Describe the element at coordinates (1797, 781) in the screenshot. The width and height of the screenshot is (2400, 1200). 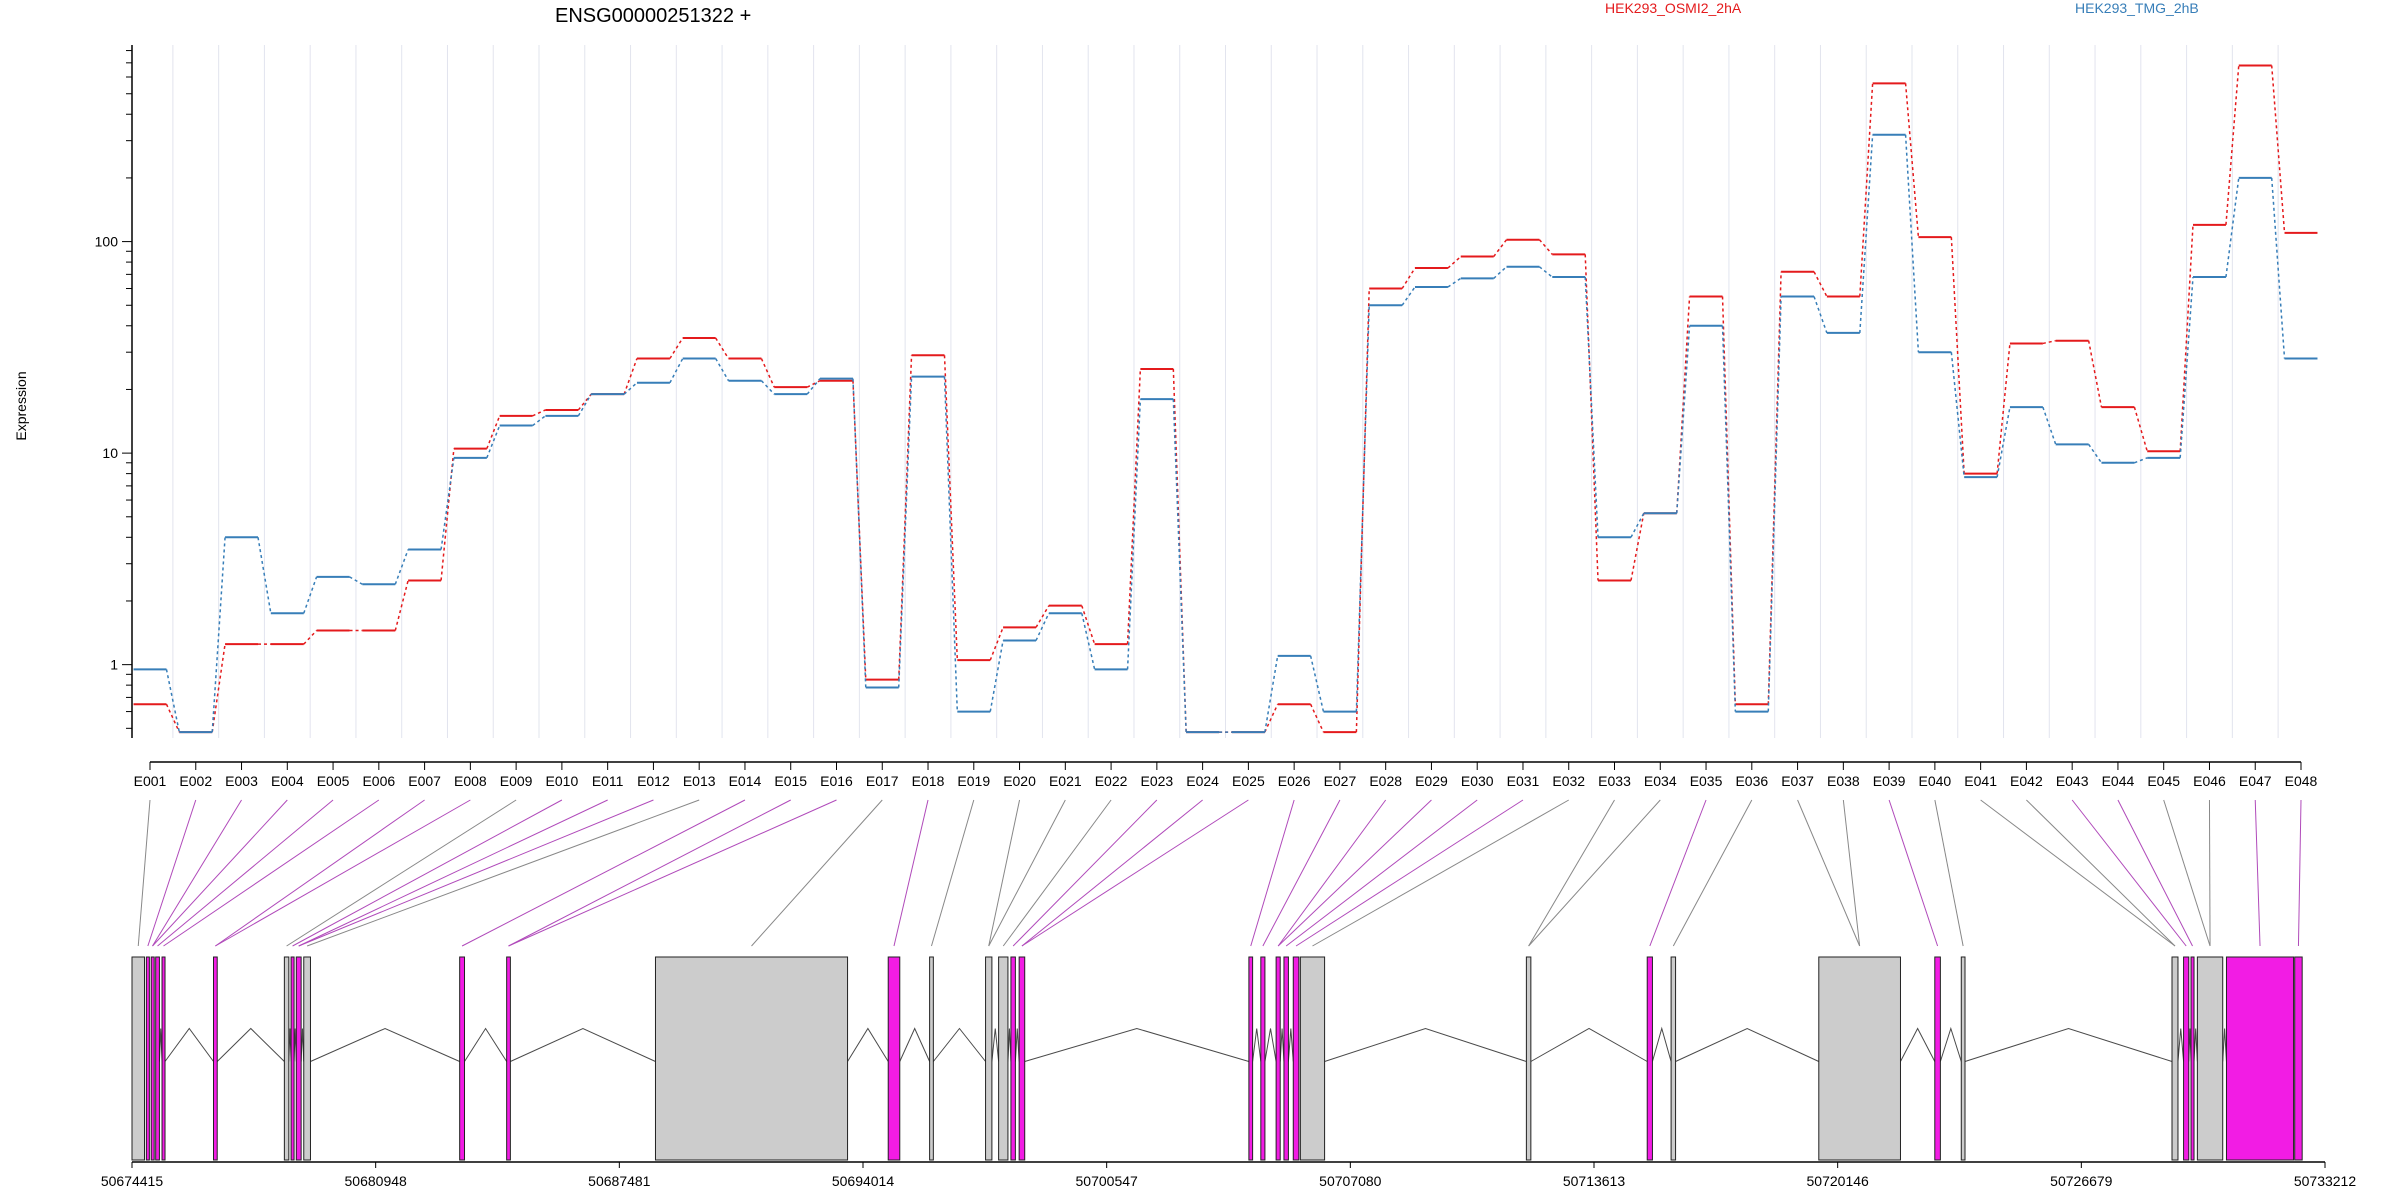
I see `exon-label: E037` at that location.